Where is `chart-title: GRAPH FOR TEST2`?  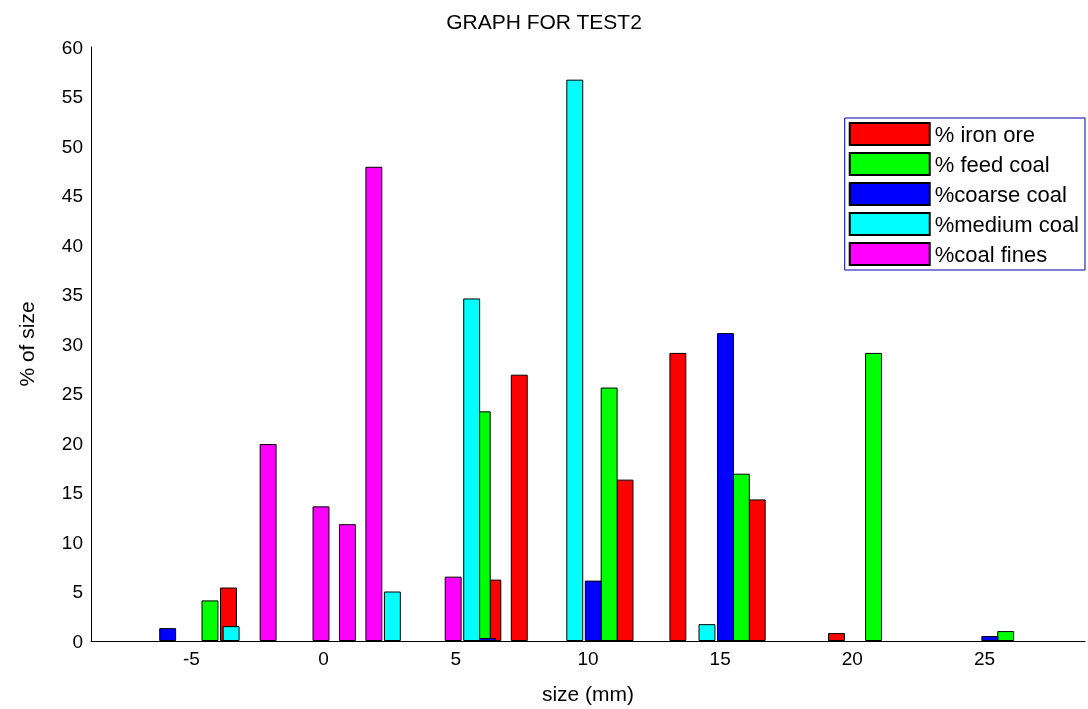
chart-title: GRAPH FOR TEST2 is located at coordinates (544, 21).